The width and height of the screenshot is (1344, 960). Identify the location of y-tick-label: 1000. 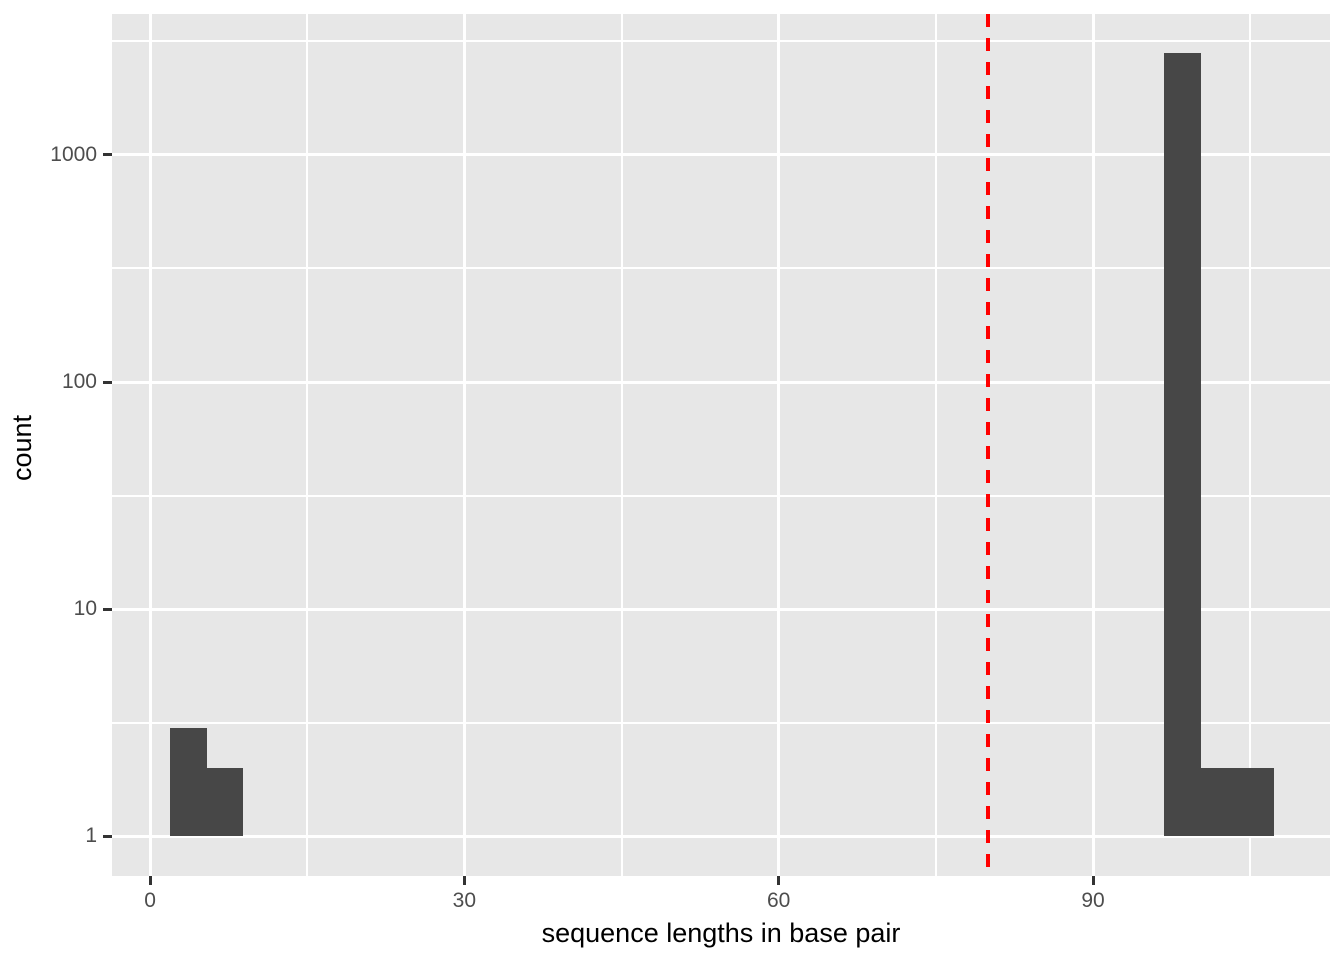
(73, 154).